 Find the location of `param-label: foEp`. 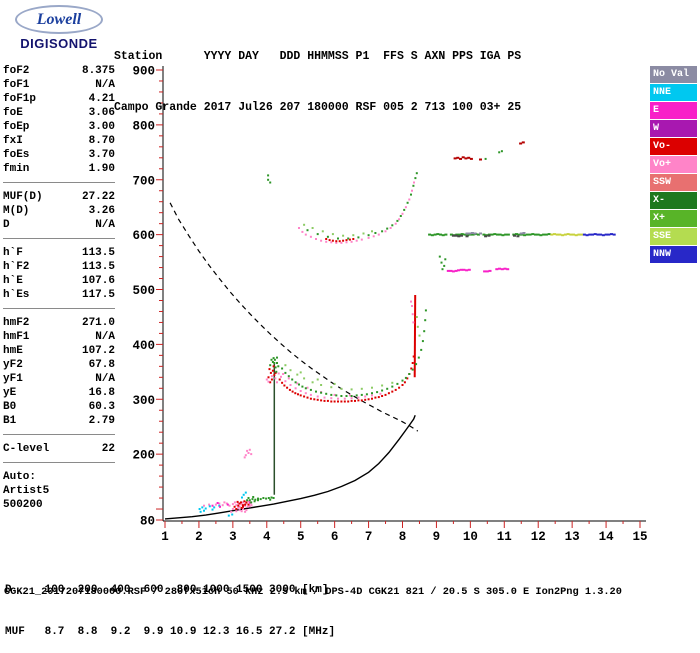

param-label: foEp is located at coordinates (16, 127).